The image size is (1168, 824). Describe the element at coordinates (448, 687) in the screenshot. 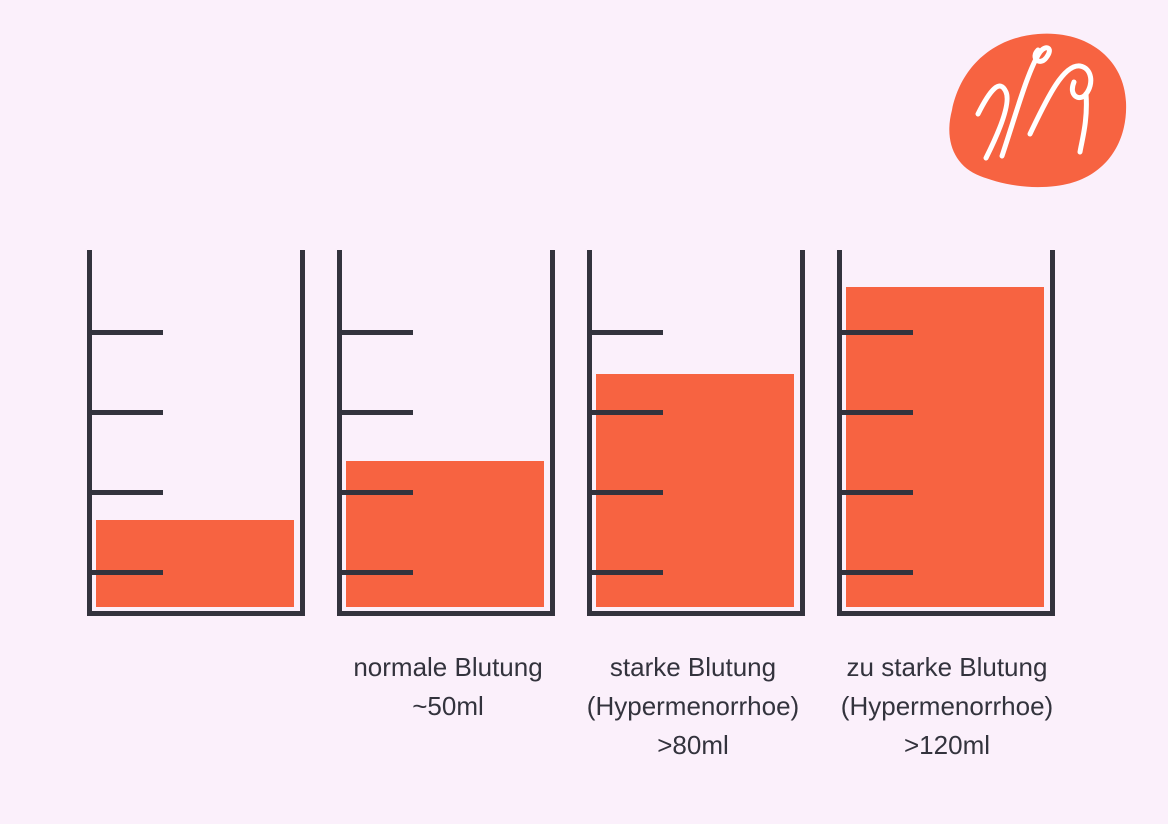

I see `caption-normal-bleeding: normale Blutung ~50ml` at that location.